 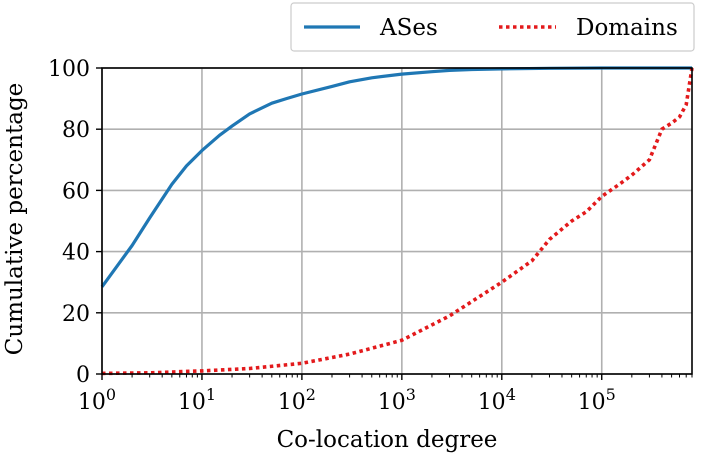 What do you see at coordinates (69, 69) in the screenshot?
I see `y-tick-label: 100` at bounding box center [69, 69].